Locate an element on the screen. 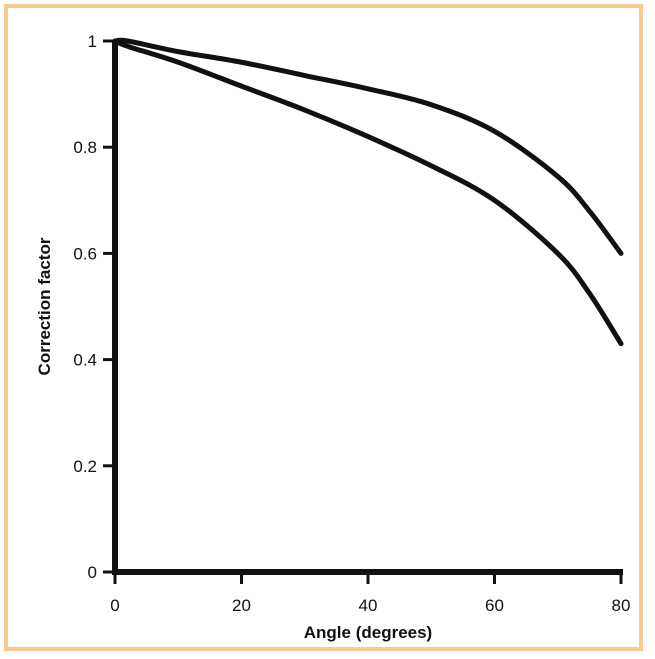 Image resolution: width=655 pixels, height=659 pixels. x-tick-label: 20 is located at coordinates (241, 605).